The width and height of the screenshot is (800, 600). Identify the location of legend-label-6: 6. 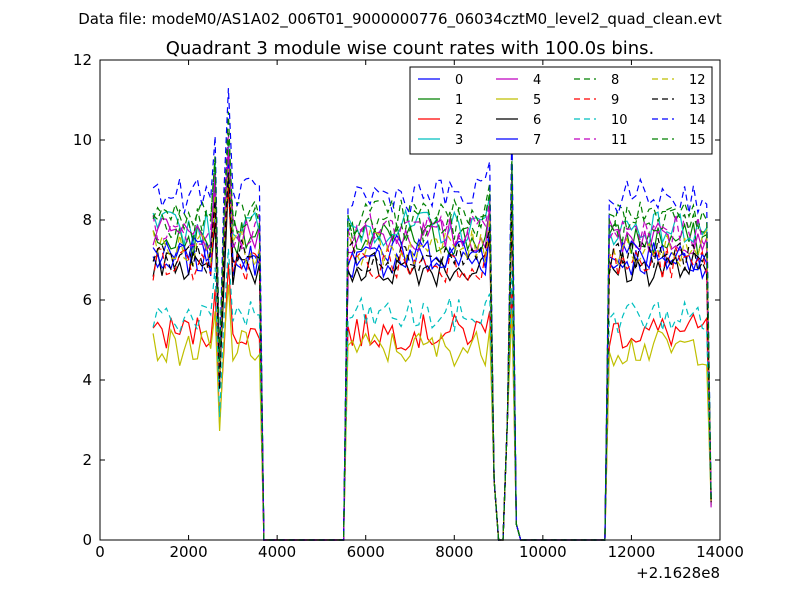
(537, 120).